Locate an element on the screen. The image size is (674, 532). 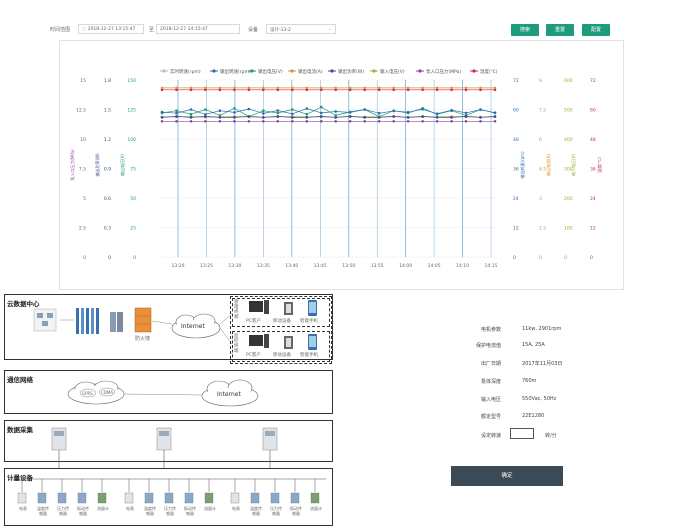
right-axis-tick: 1.5 is located at coordinates (542, 229).